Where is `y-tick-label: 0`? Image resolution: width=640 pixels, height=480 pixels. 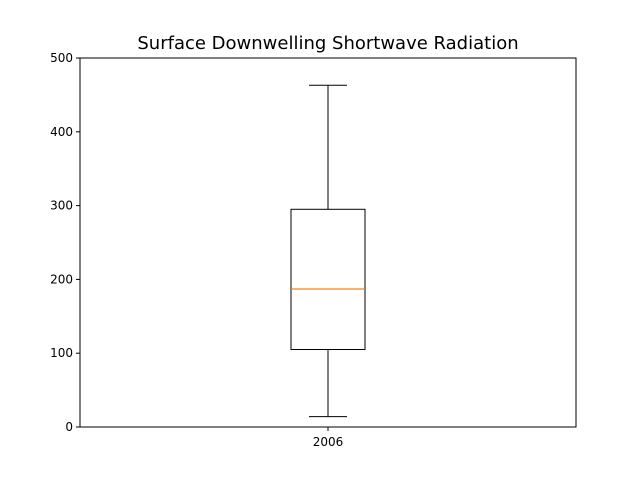 y-tick-label: 0 is located at coordinates (69, 427).